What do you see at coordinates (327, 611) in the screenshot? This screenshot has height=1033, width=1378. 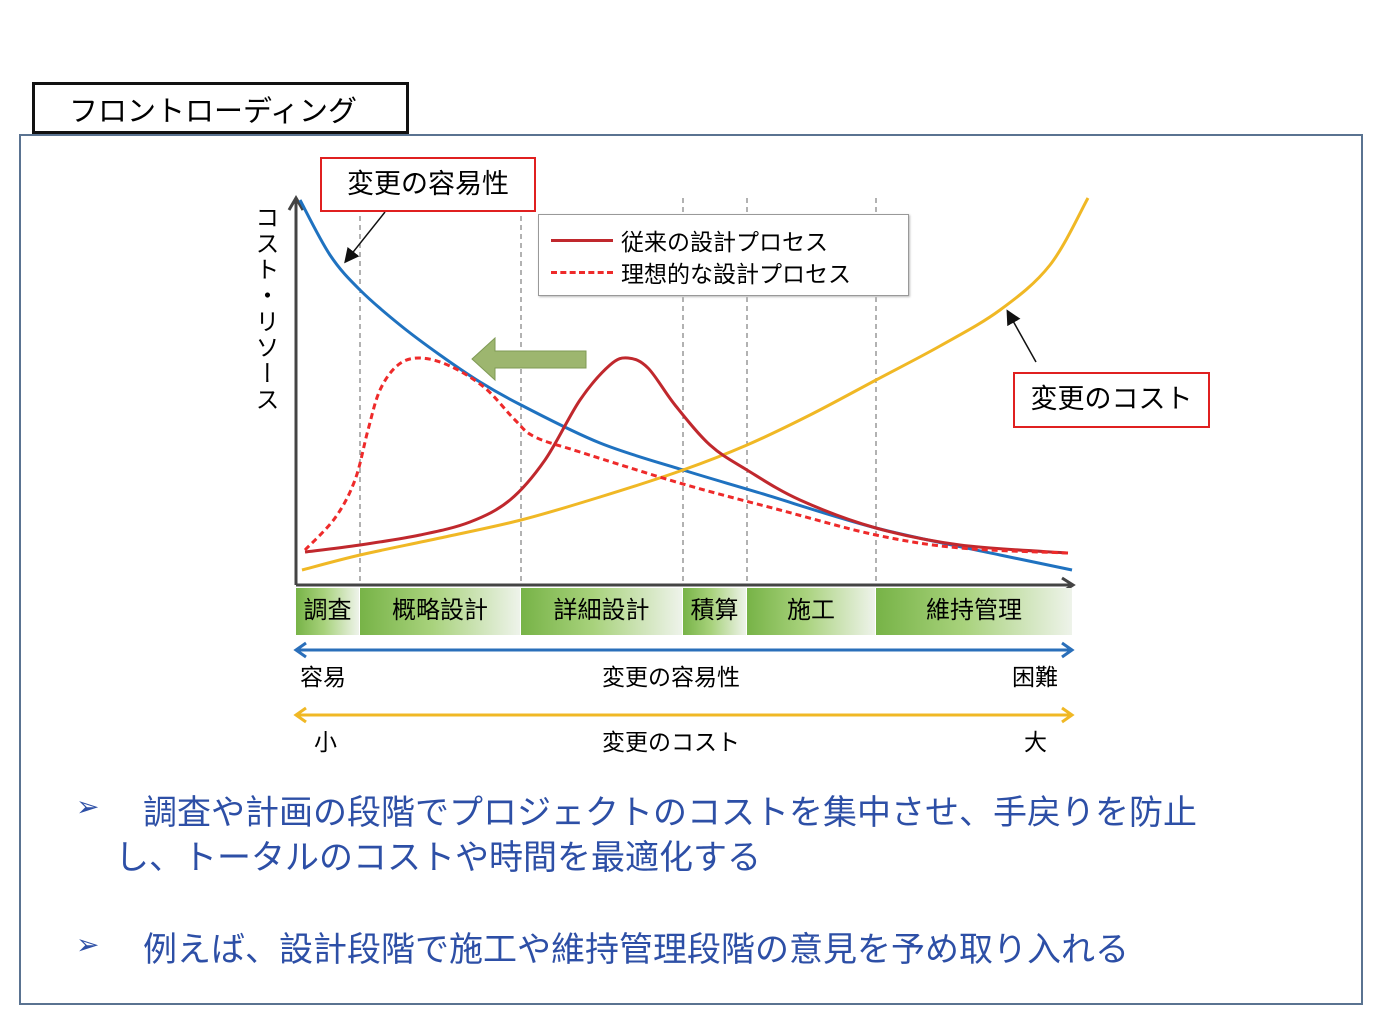 I see `phase-survey: 調査` at bounding box center [327, 611].